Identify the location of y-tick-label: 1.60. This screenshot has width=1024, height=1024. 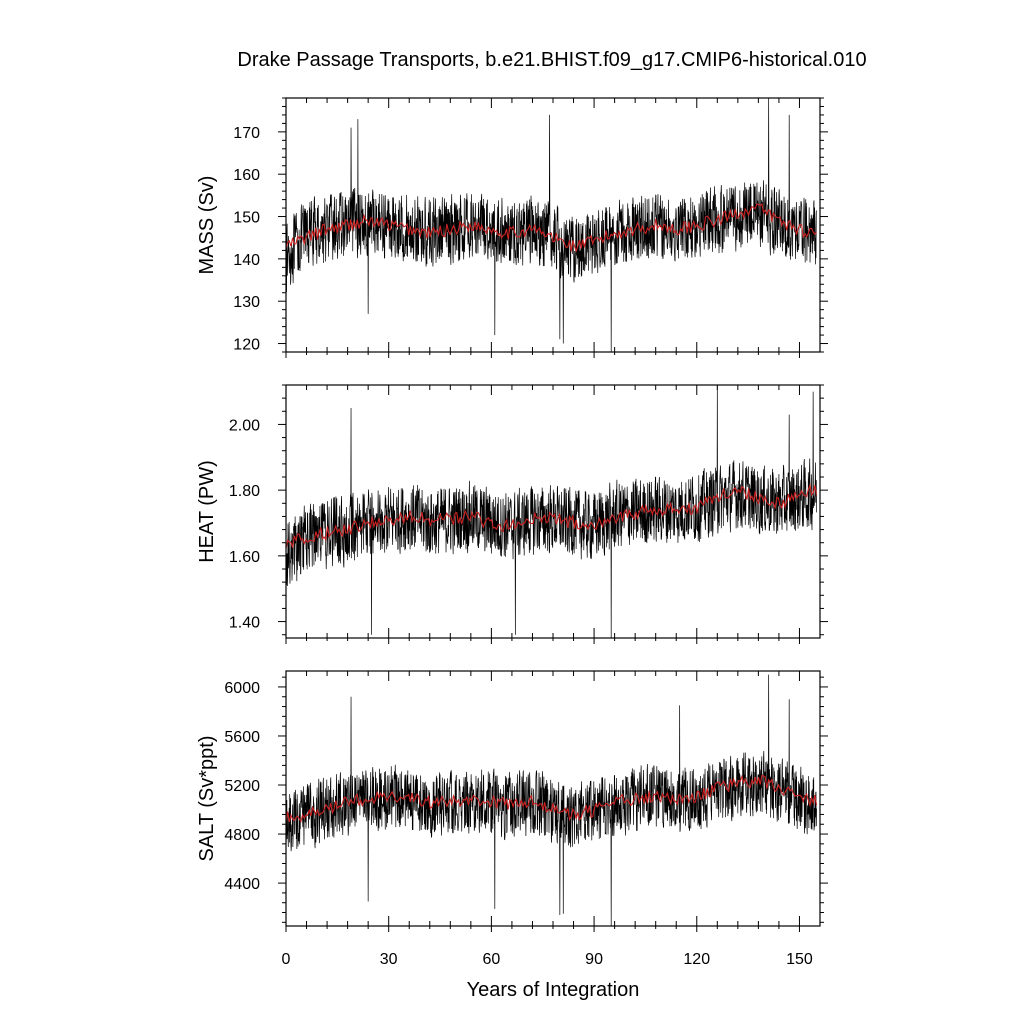
(244, 557).